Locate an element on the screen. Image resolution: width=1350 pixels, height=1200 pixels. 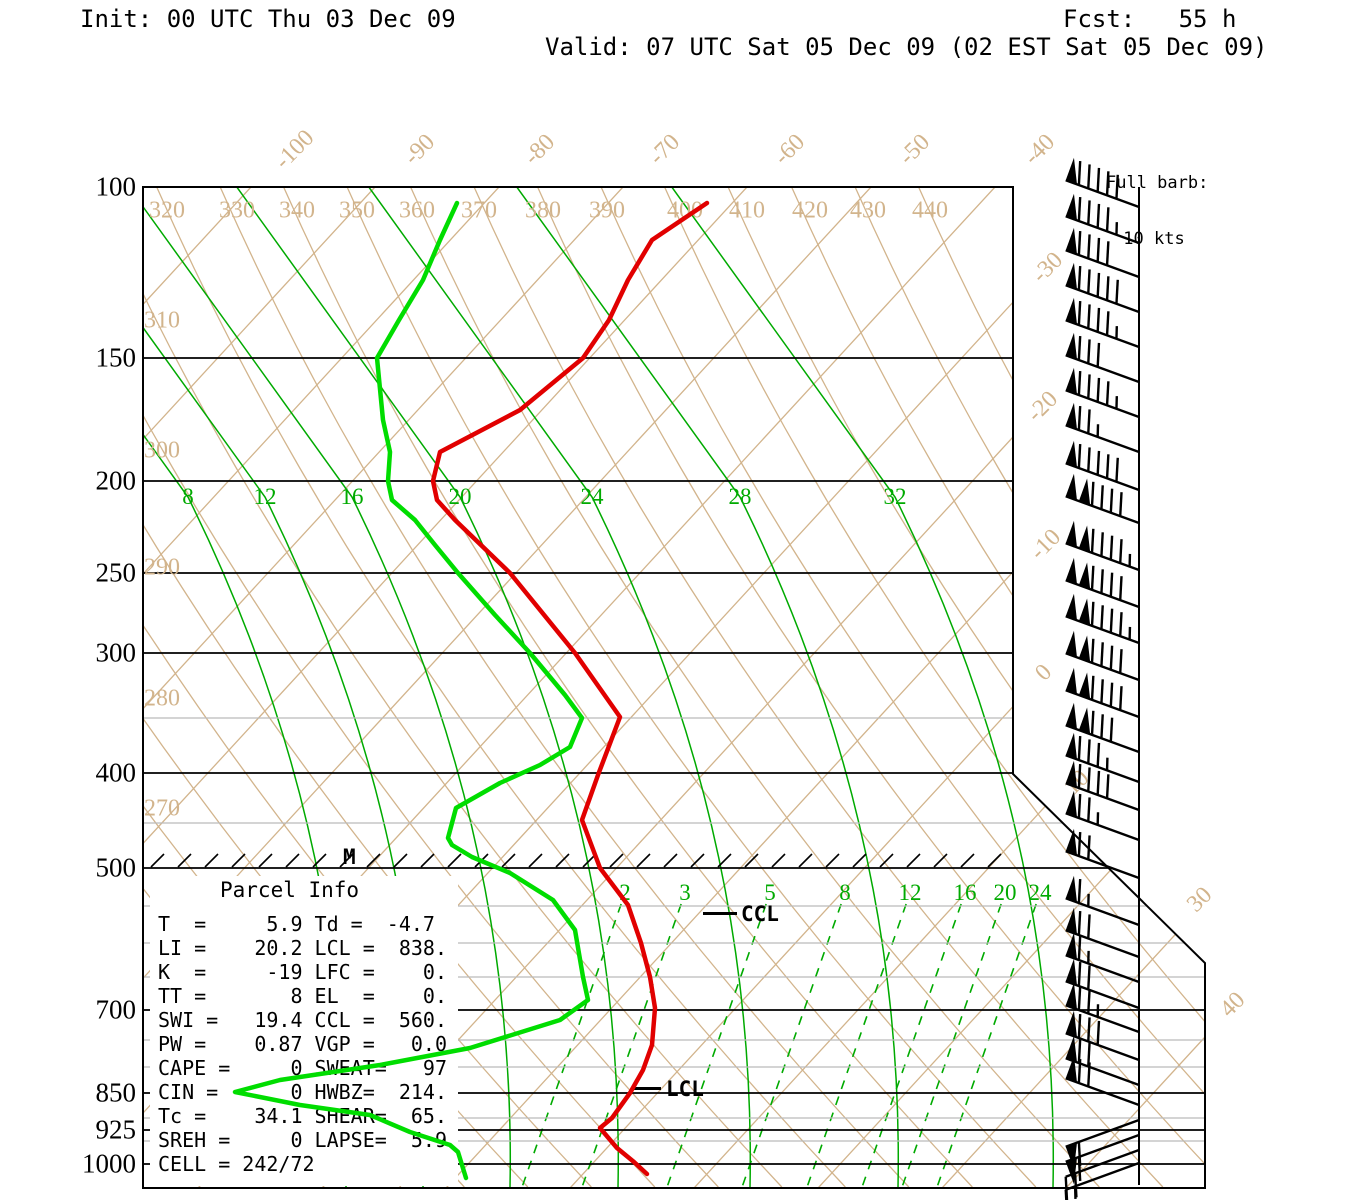
dry-adiabat-label: 320 is located at coordinates (167, 210).